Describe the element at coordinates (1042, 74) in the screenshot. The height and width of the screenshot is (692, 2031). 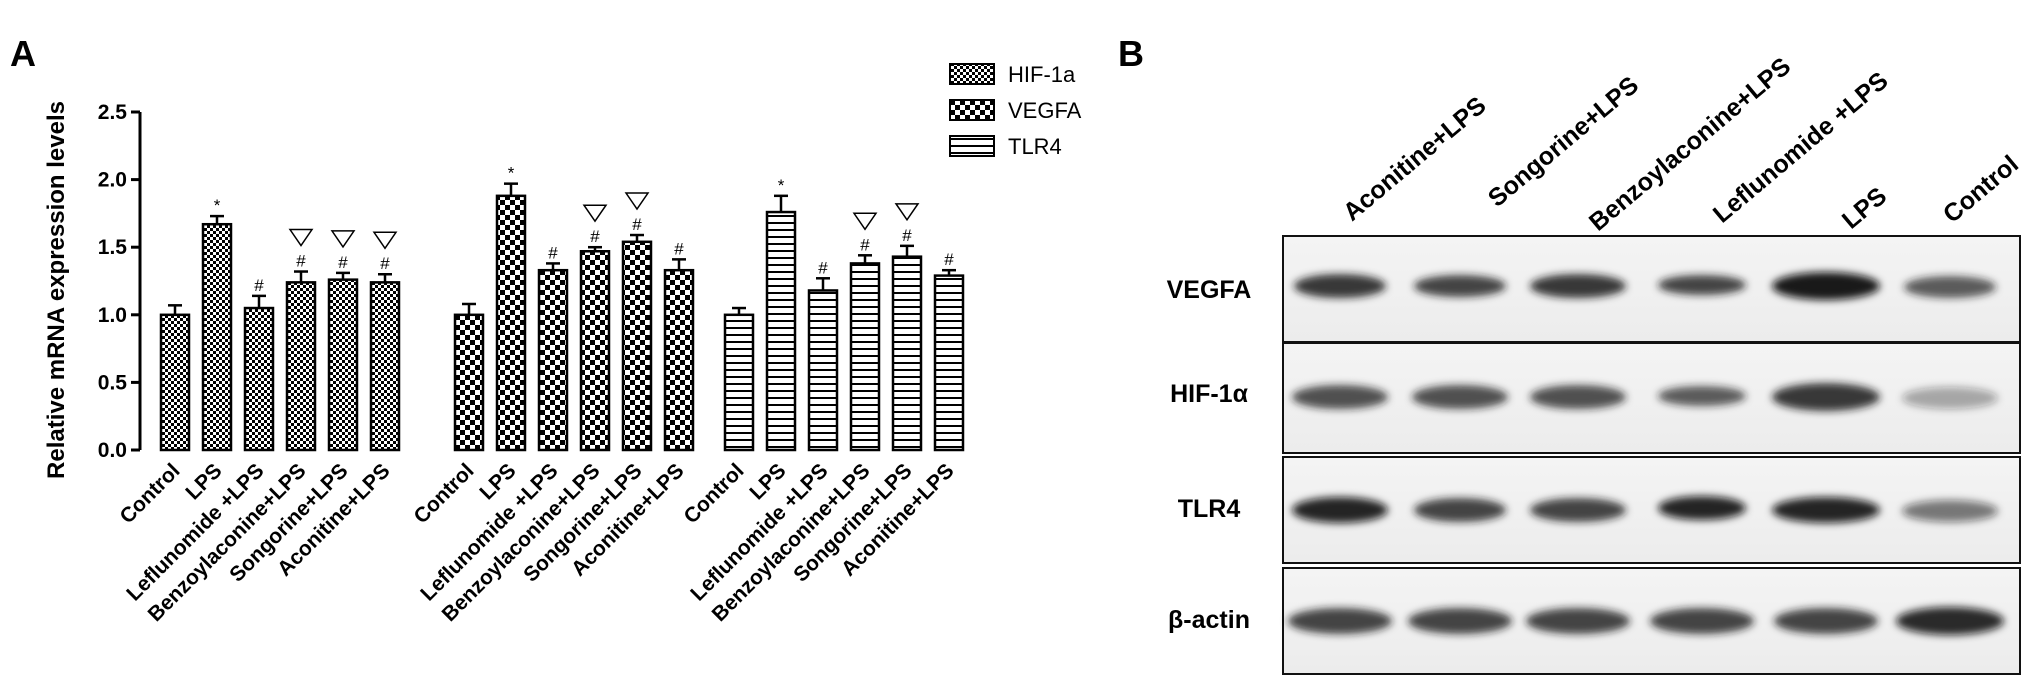
I see `legend-label: HIF-1a` at that location.